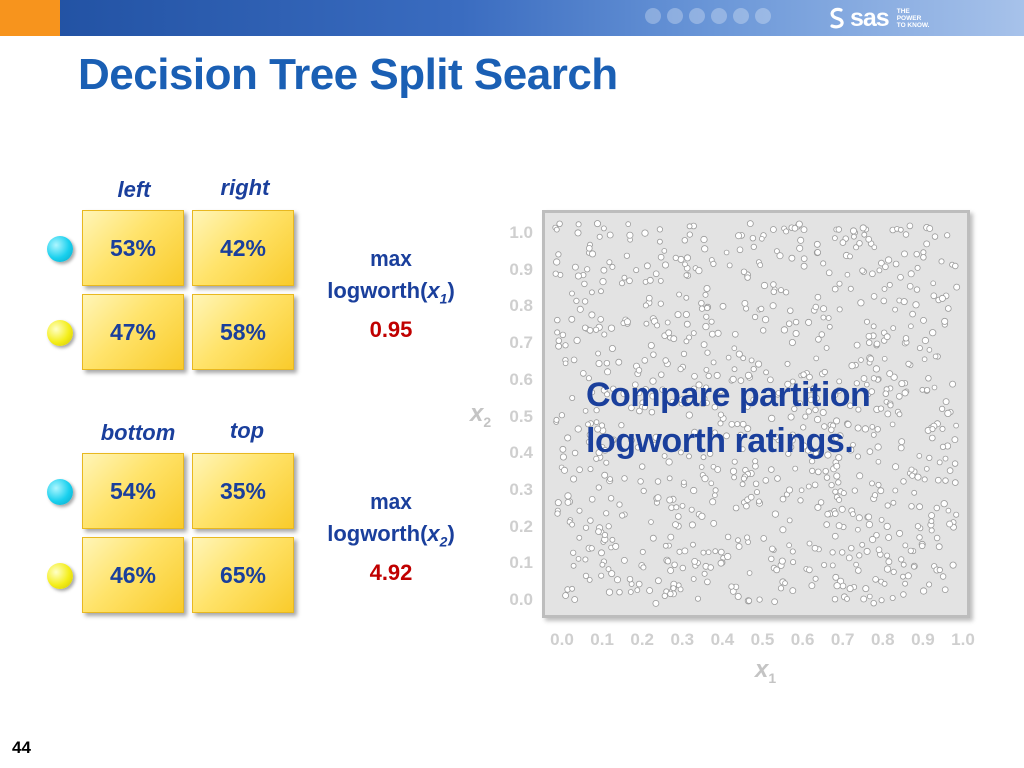 The width and height of the screenshot is (1024, 768). What do you see at coordinates (391, 258) in the screenshot?
I see `max-label: max` at bounding box center [391, 258].